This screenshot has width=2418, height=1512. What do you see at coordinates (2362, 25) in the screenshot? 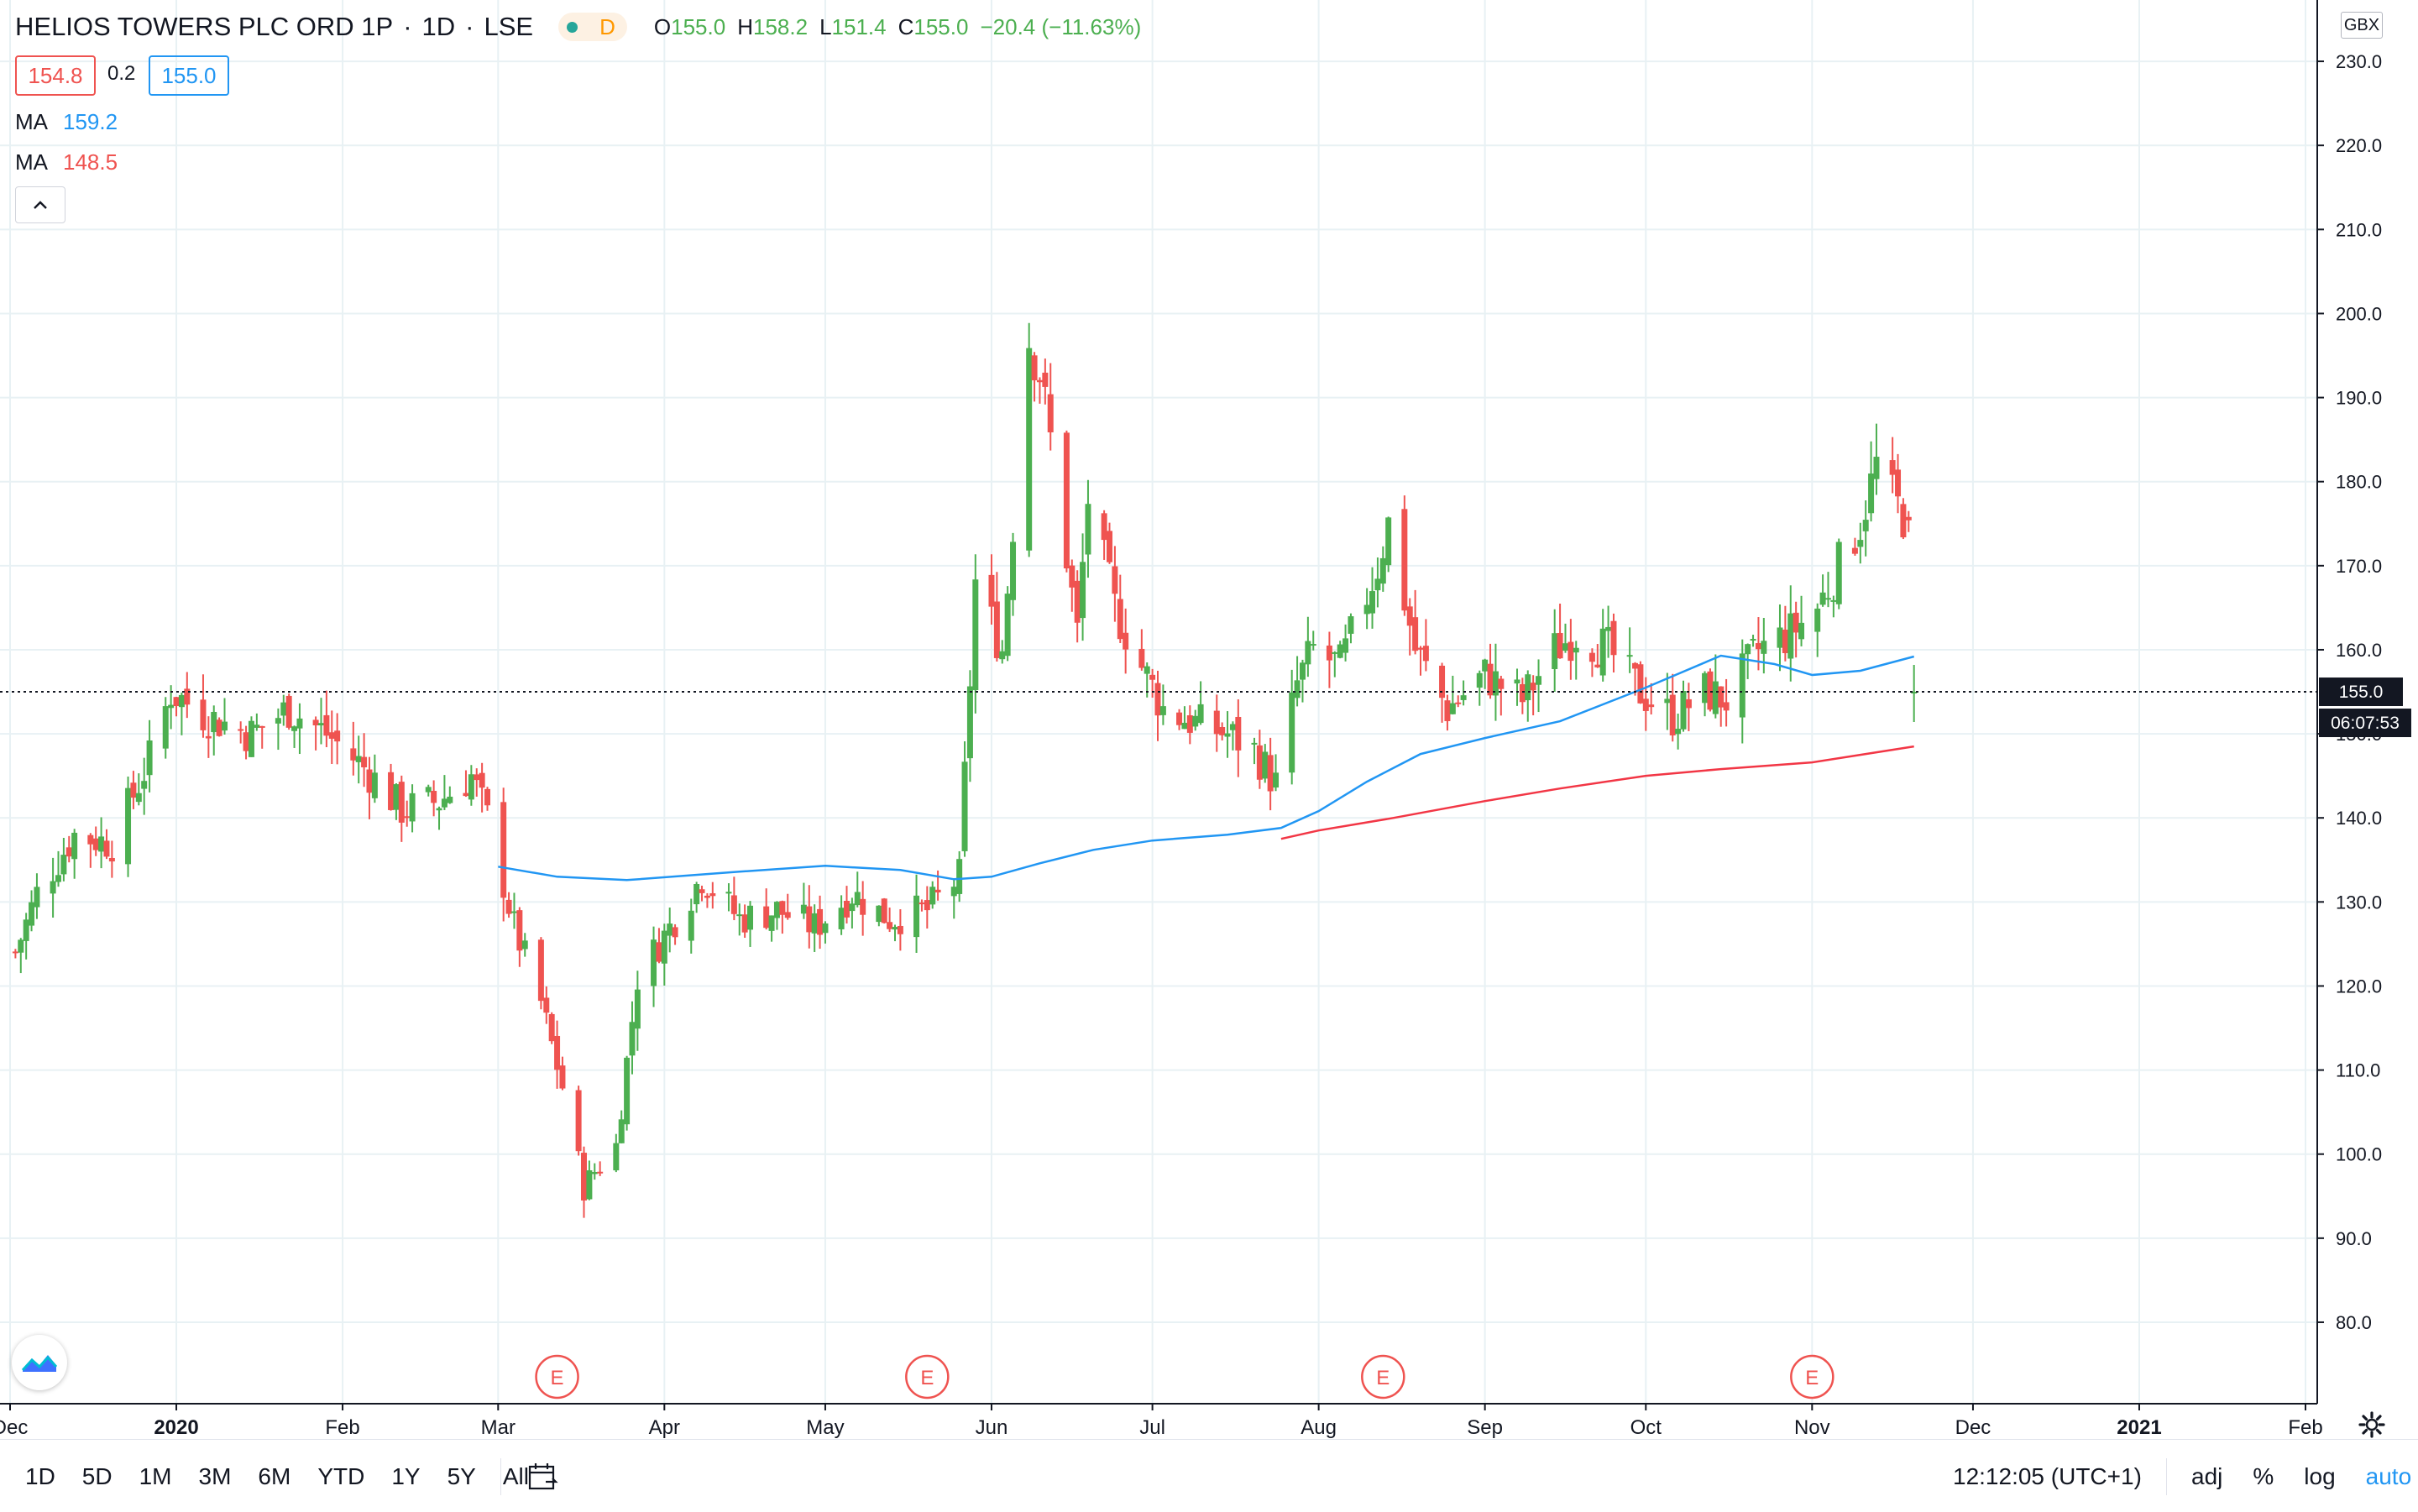
I see `currency-badge: GBX` at bounding box center [2362, 25].